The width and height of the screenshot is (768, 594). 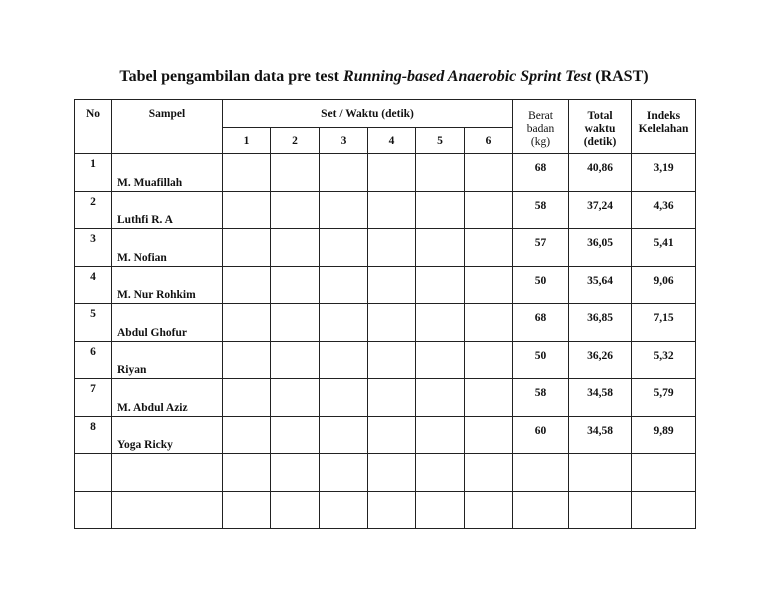 What do you see at coordinates (385, 209) in the screenshot?
I see `table-row: 2 Luthfi R. A 58 37,24 4,36` at bounding box center [385, 209].